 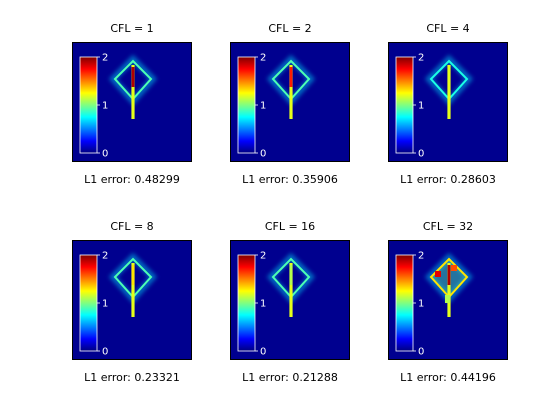 I want to click on panel-caption: L1 error: 0.28603, so click(x=448, y=179).